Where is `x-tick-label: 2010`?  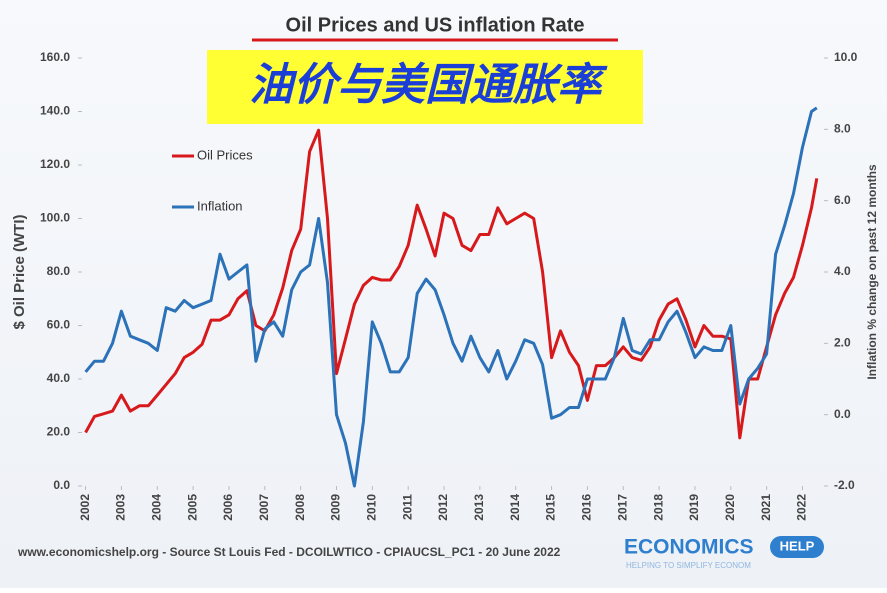
x-tick-label: 2010 is located at coordinates (372, 507).